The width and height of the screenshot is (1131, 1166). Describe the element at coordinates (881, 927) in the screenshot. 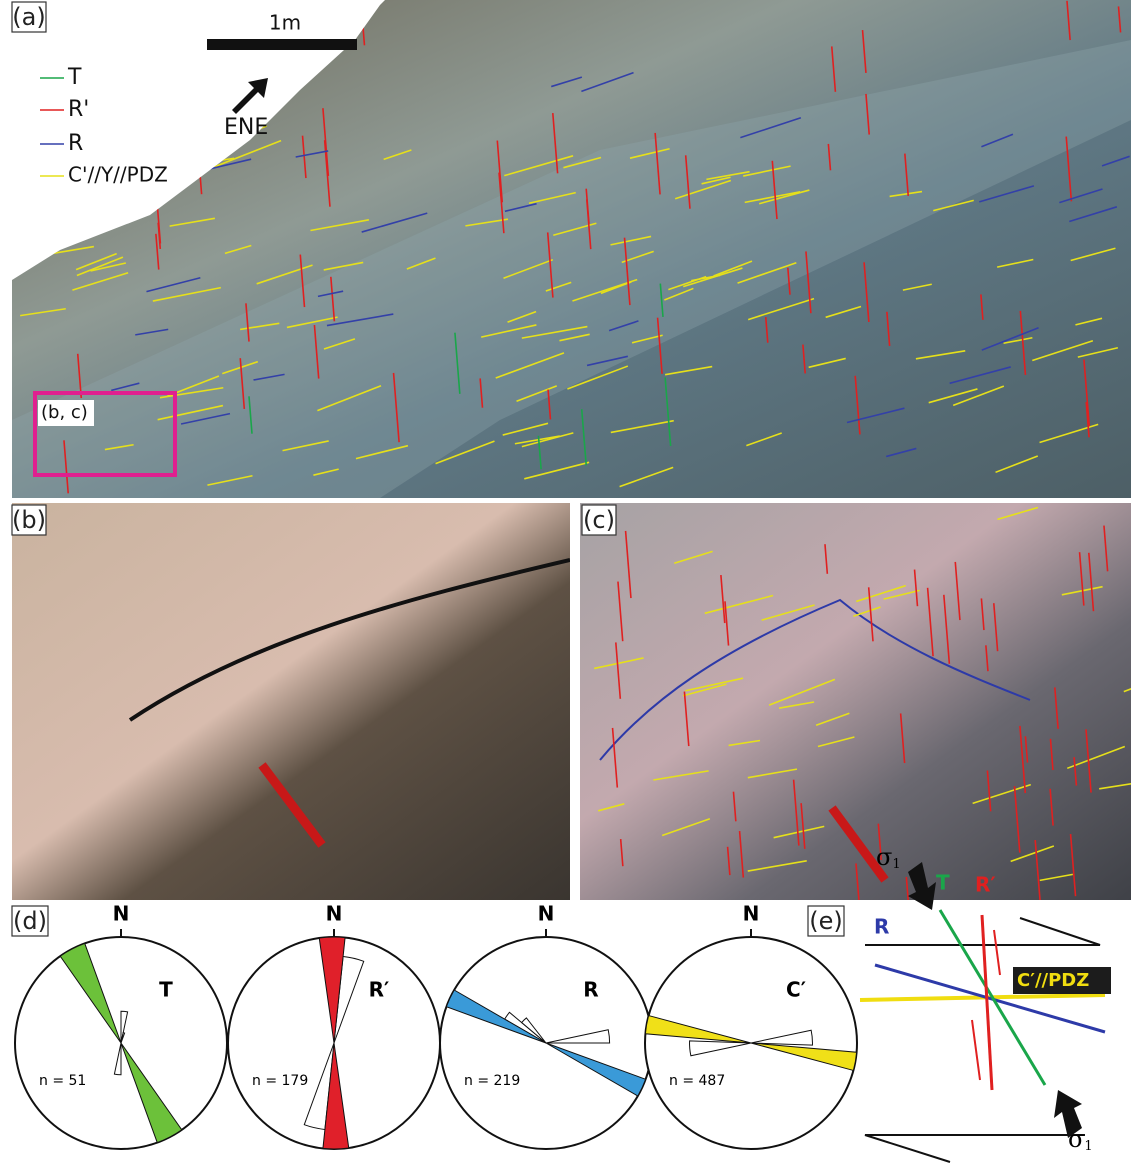

I see `r-label: R` at that location.